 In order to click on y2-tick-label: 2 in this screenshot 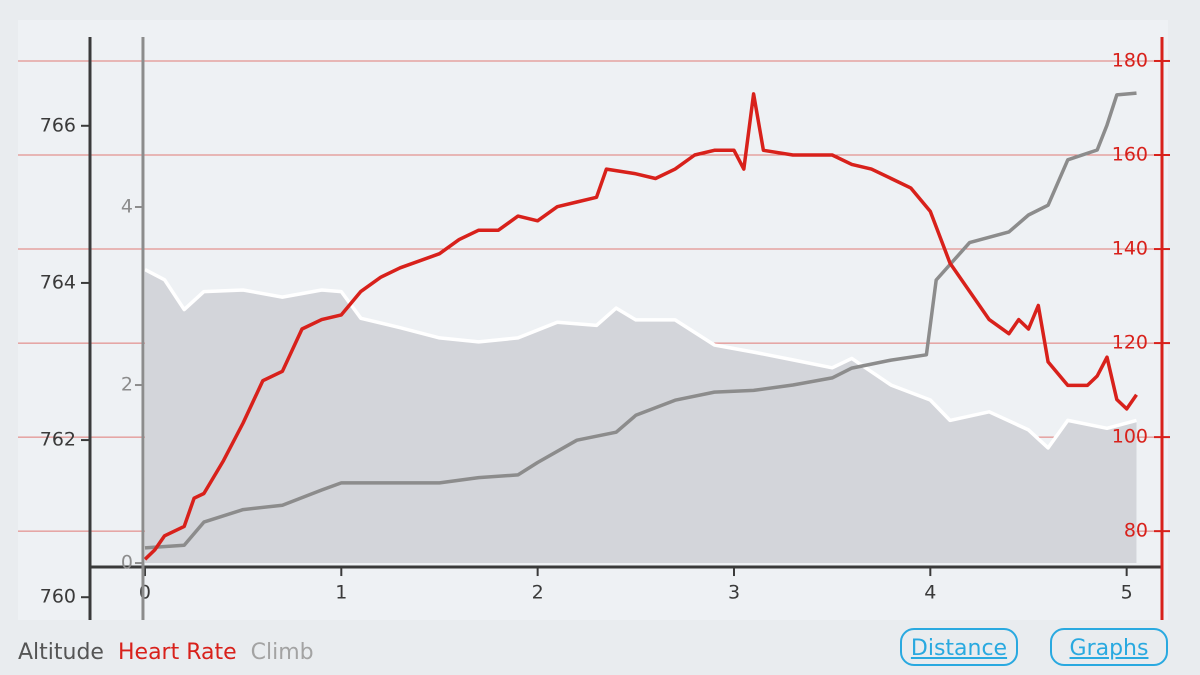, I will do `click(127, 385)`.